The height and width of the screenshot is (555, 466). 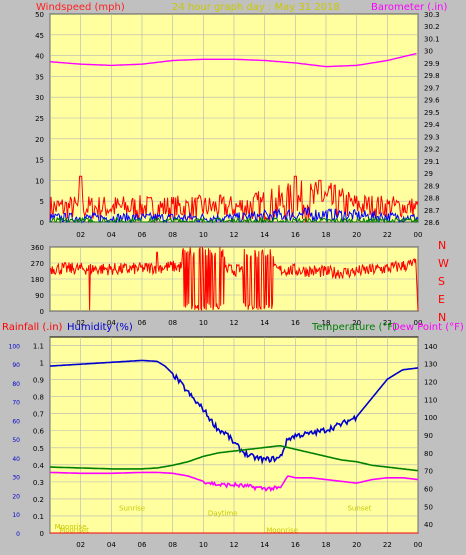 I want to click on barometer-line, so click(x=233, y=60).